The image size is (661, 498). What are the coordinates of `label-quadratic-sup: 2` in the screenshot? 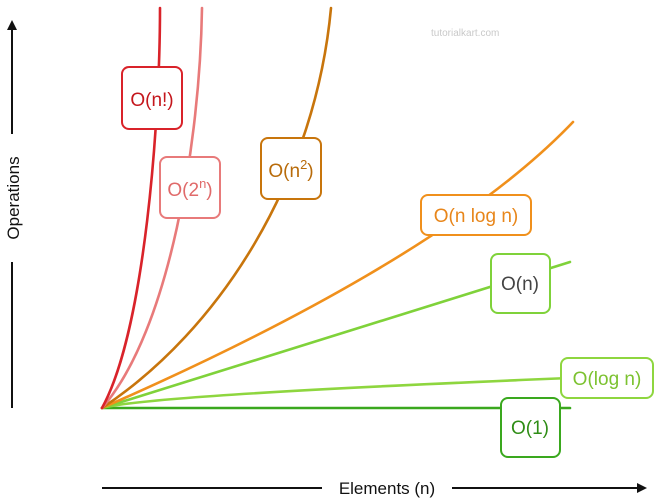 It's located at (303, 164).